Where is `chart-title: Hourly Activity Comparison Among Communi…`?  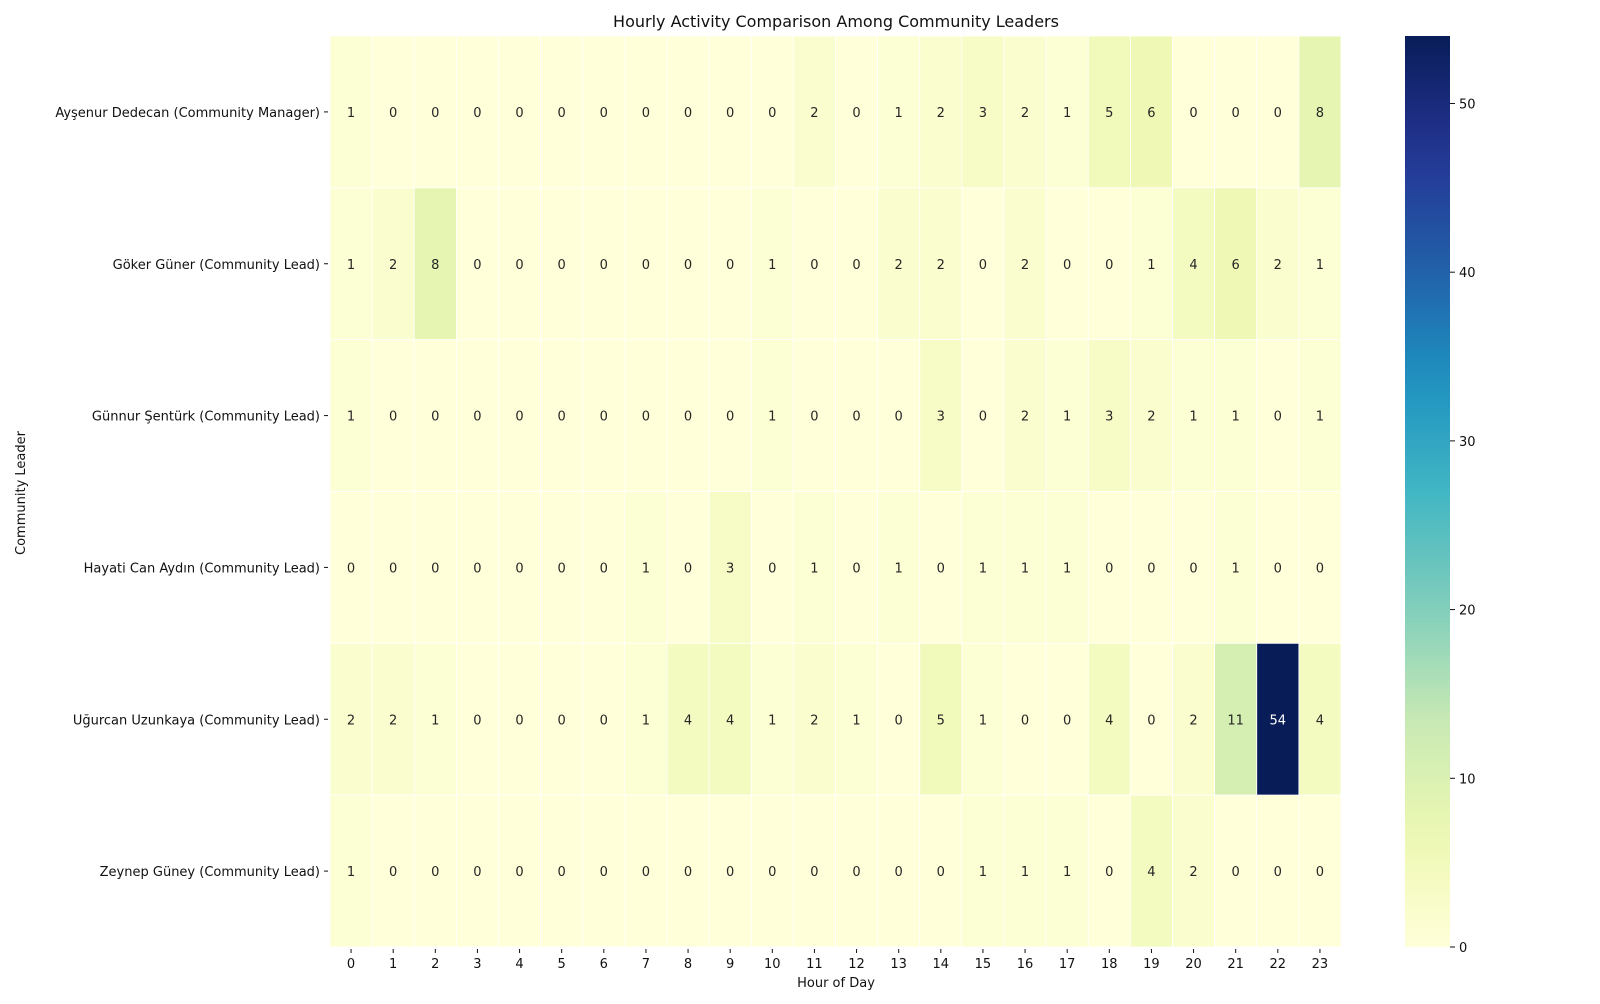
chart-title: Hourly Activity Comparison Among Communi… is located at coordinates (836, 21).